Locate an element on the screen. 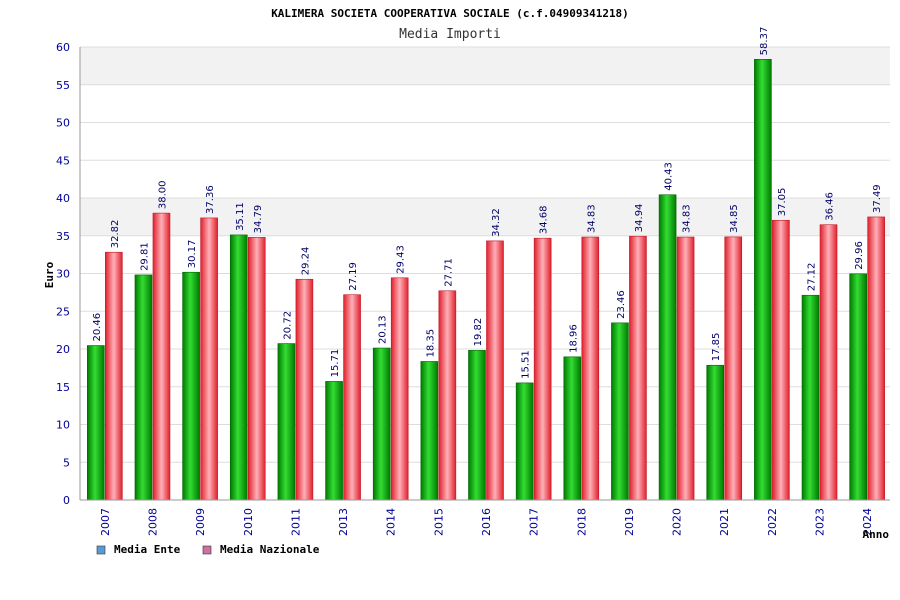 This screenshot has height=600, width=900. x-tick-label: 2023 is located at coordinates (820, 522).